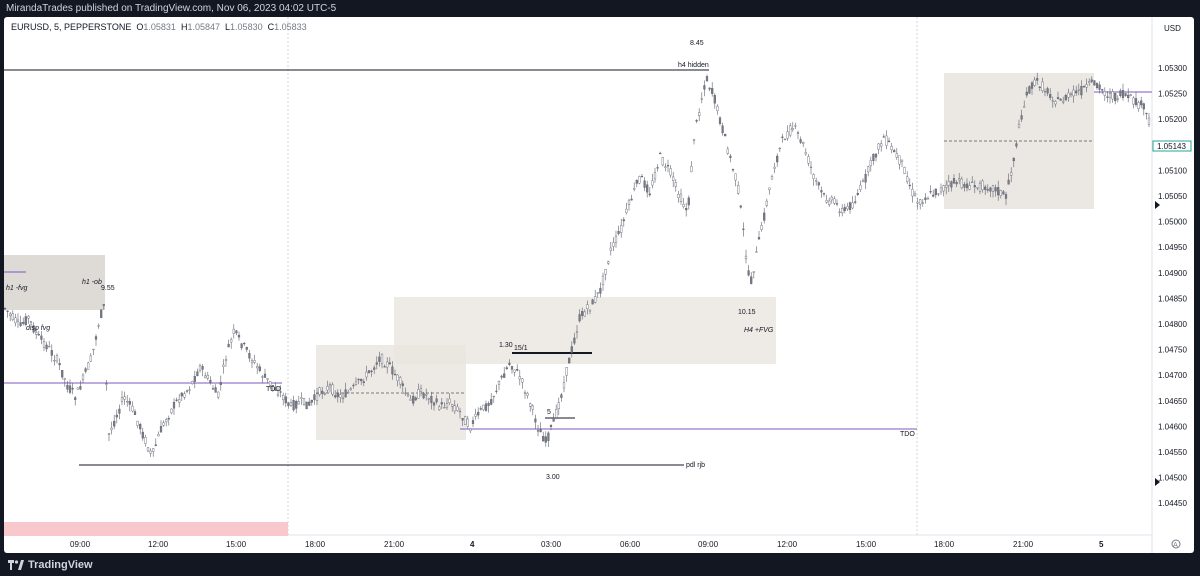  Describe the element at coordinates (184, 27) in the screenshot. I see `high-label: H` at that location.